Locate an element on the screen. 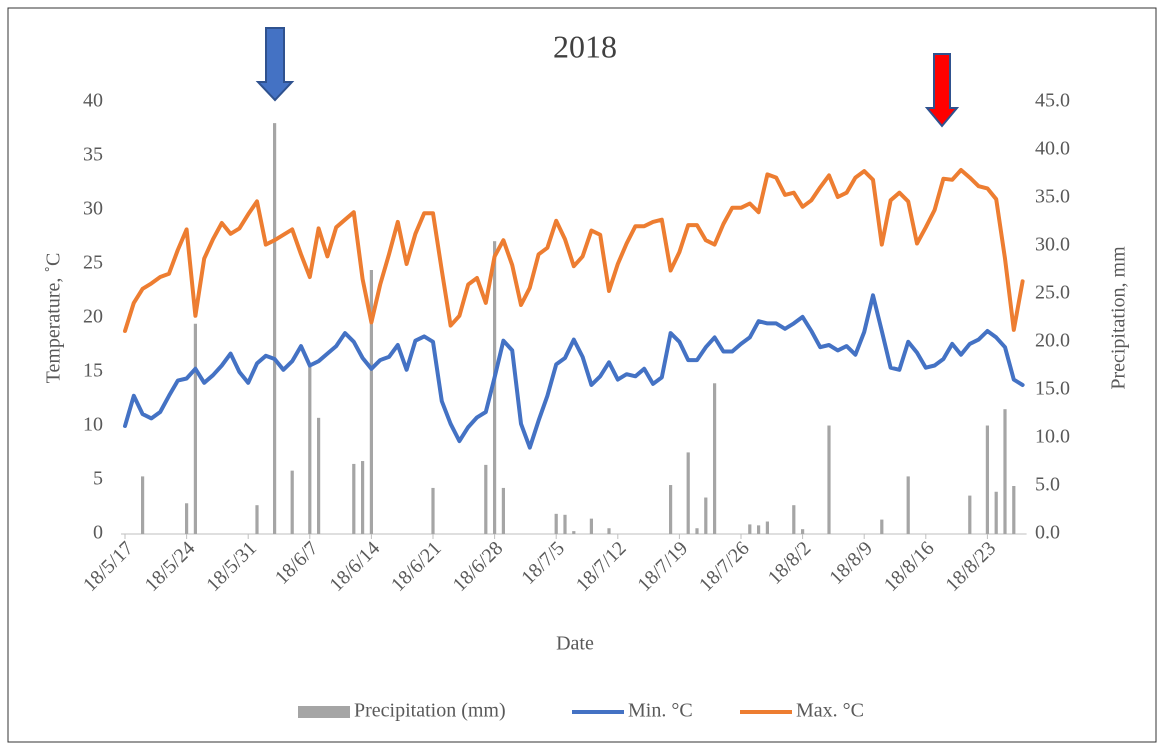 The width and height of the screenshot is (1163, 748). y2-tick-label: 35.0 is located at coordinates (1052, 197).